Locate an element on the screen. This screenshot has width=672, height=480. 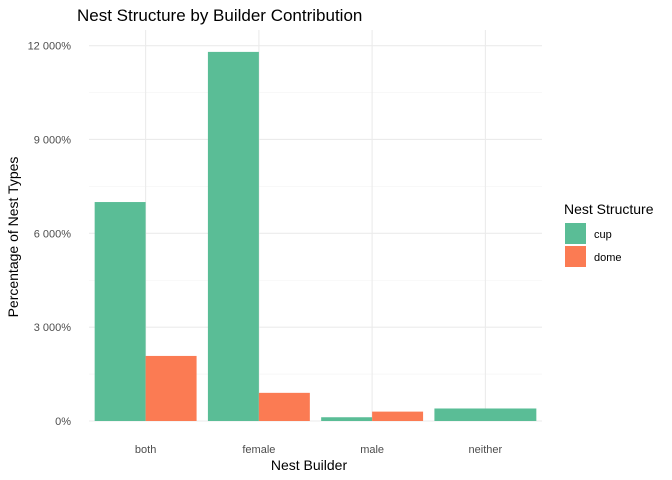
x-tick-label: female is located at coordinates (258, 450).